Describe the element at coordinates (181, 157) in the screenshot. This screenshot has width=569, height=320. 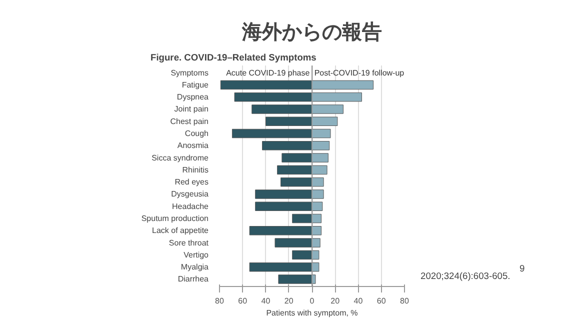
I see `y-tick-label: Sicca syndrome` at that location.